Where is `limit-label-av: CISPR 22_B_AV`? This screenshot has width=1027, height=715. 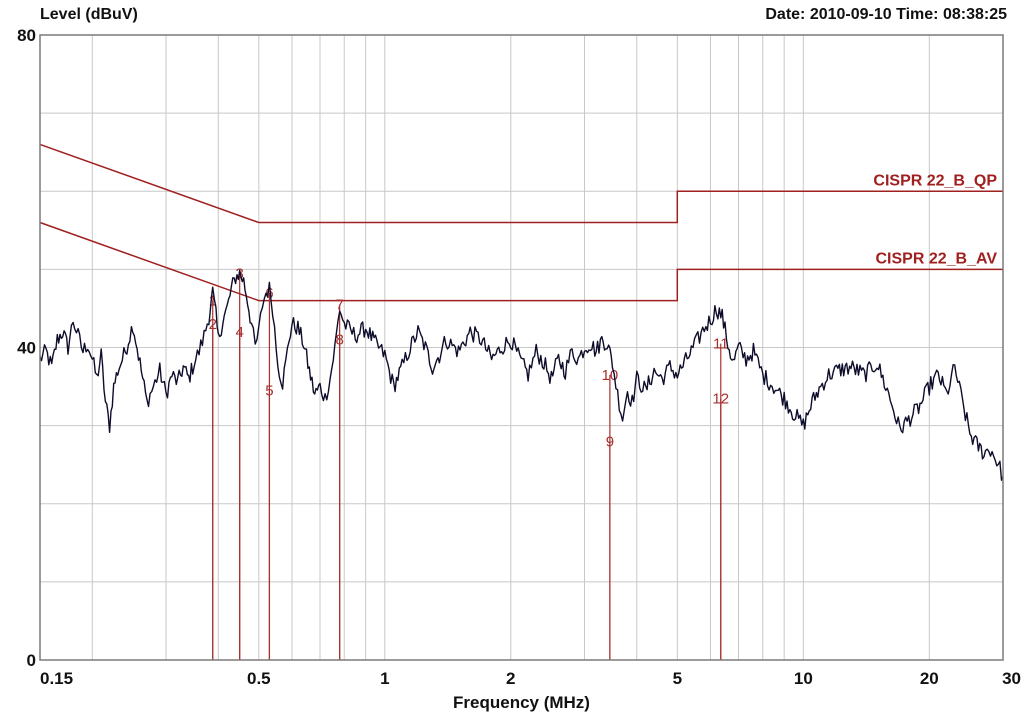 limit-label-av: CISPR 22_B_AV is located at coordinates (936, 258).